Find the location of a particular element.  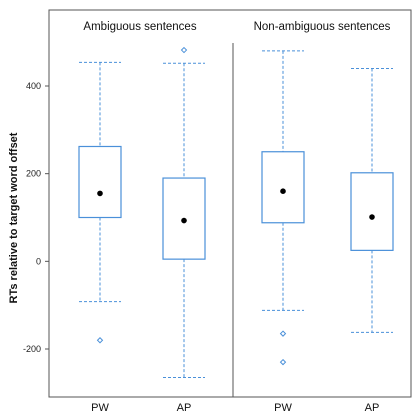

panel-title: Ambiguous sentences is located at coordinates (139, 27).